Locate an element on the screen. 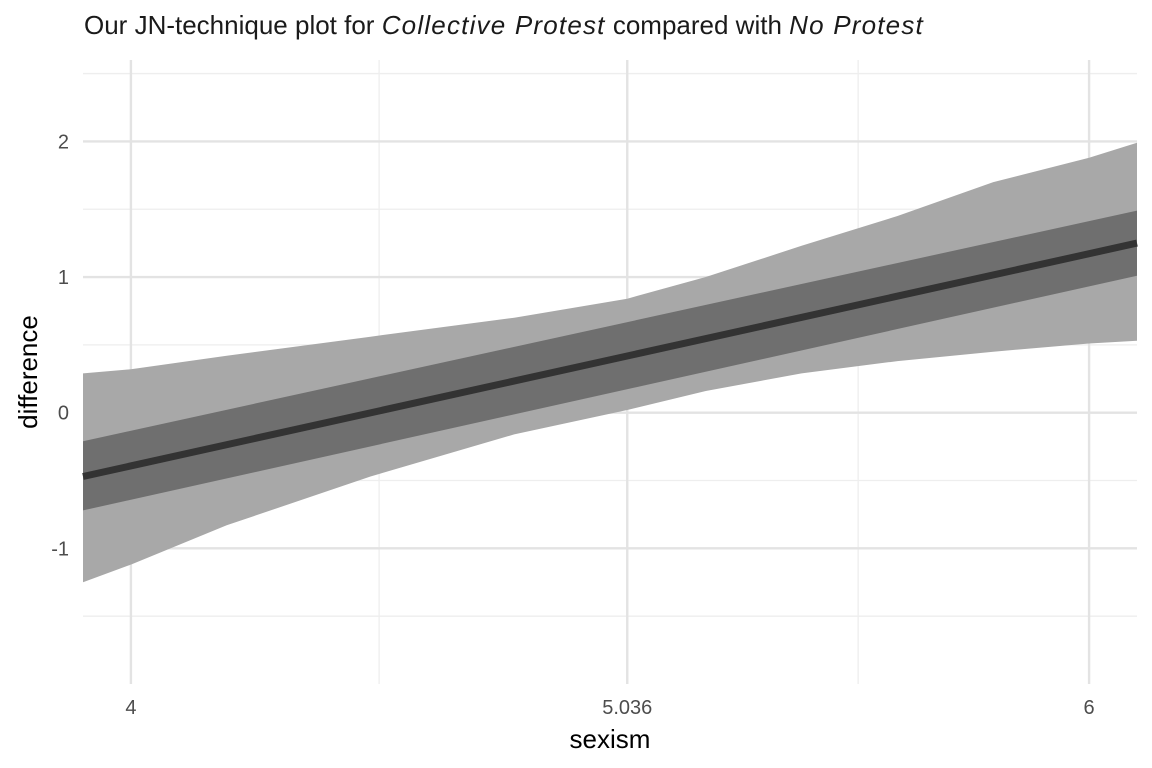  chart-title-prefix: Our JN-technique plot for is located at coordinates (233, 25).